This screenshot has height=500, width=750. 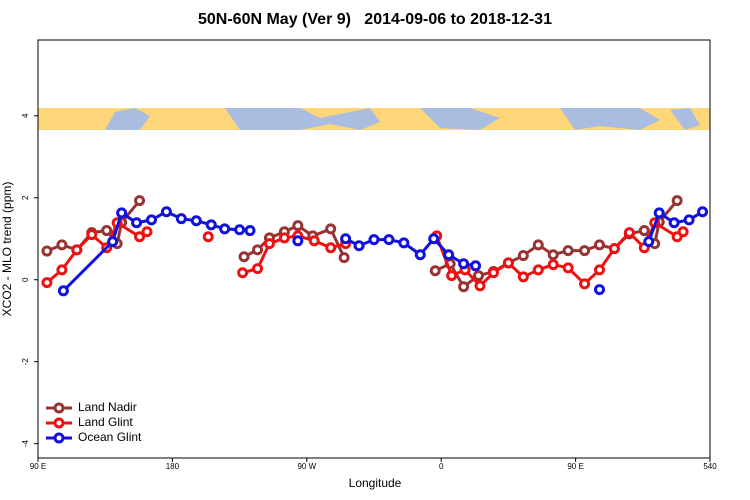 I want to click on legend-label: Land Glint, so click(x=105, y=422).